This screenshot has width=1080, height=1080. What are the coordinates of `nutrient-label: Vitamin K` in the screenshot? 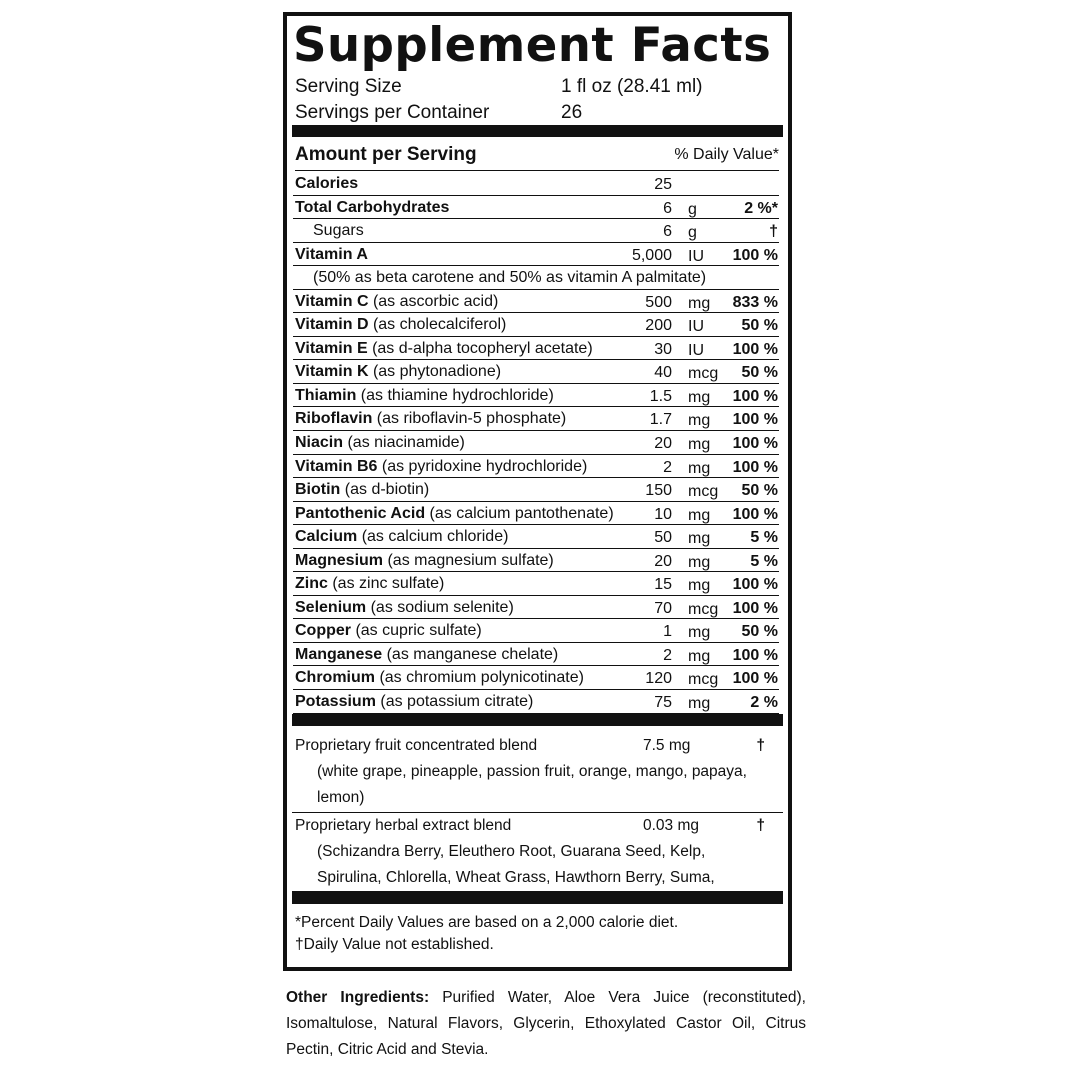 It's located at (332, 372).